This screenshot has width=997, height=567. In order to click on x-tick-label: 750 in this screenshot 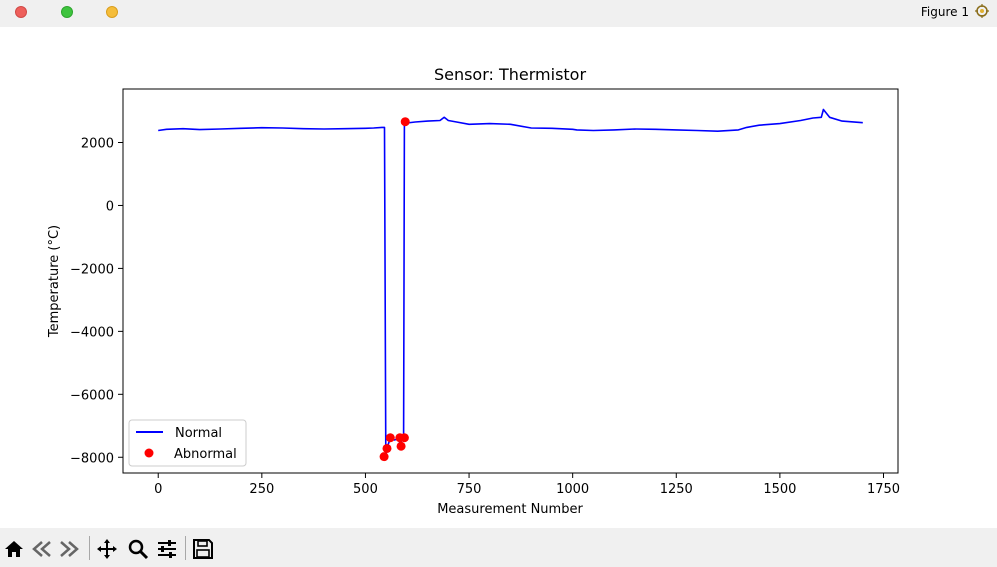, I will do `click(469, 489)`.